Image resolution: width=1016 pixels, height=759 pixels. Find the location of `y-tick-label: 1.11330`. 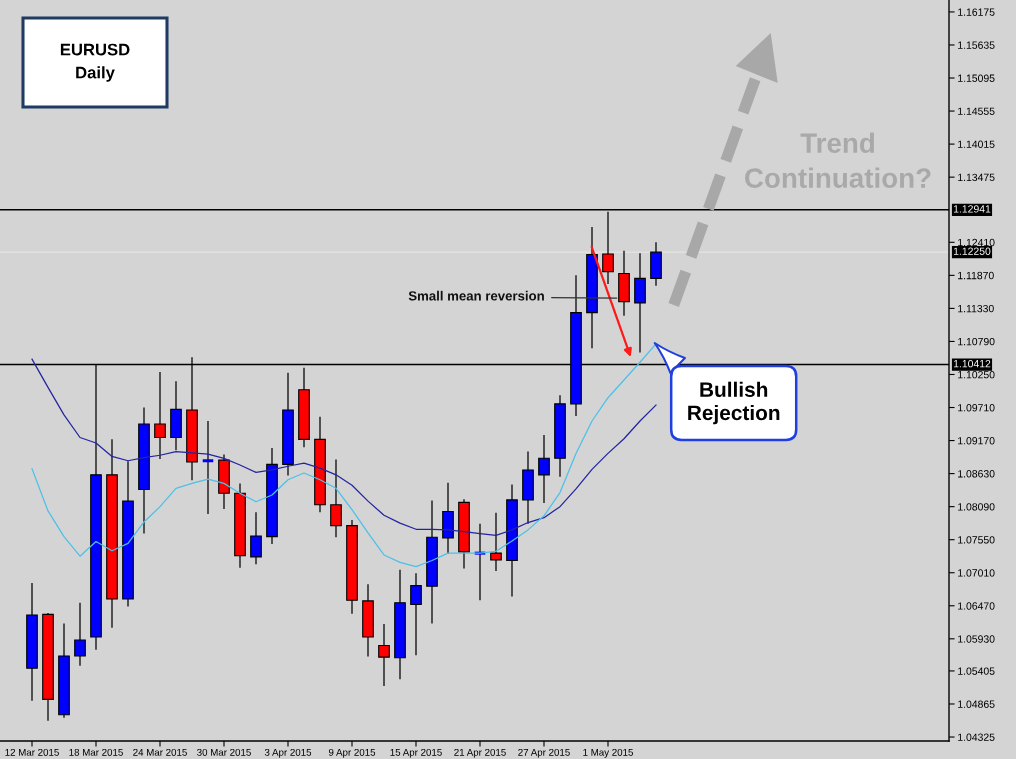

y-tick-label: 1.11330 is located at coordinates (976, 308).